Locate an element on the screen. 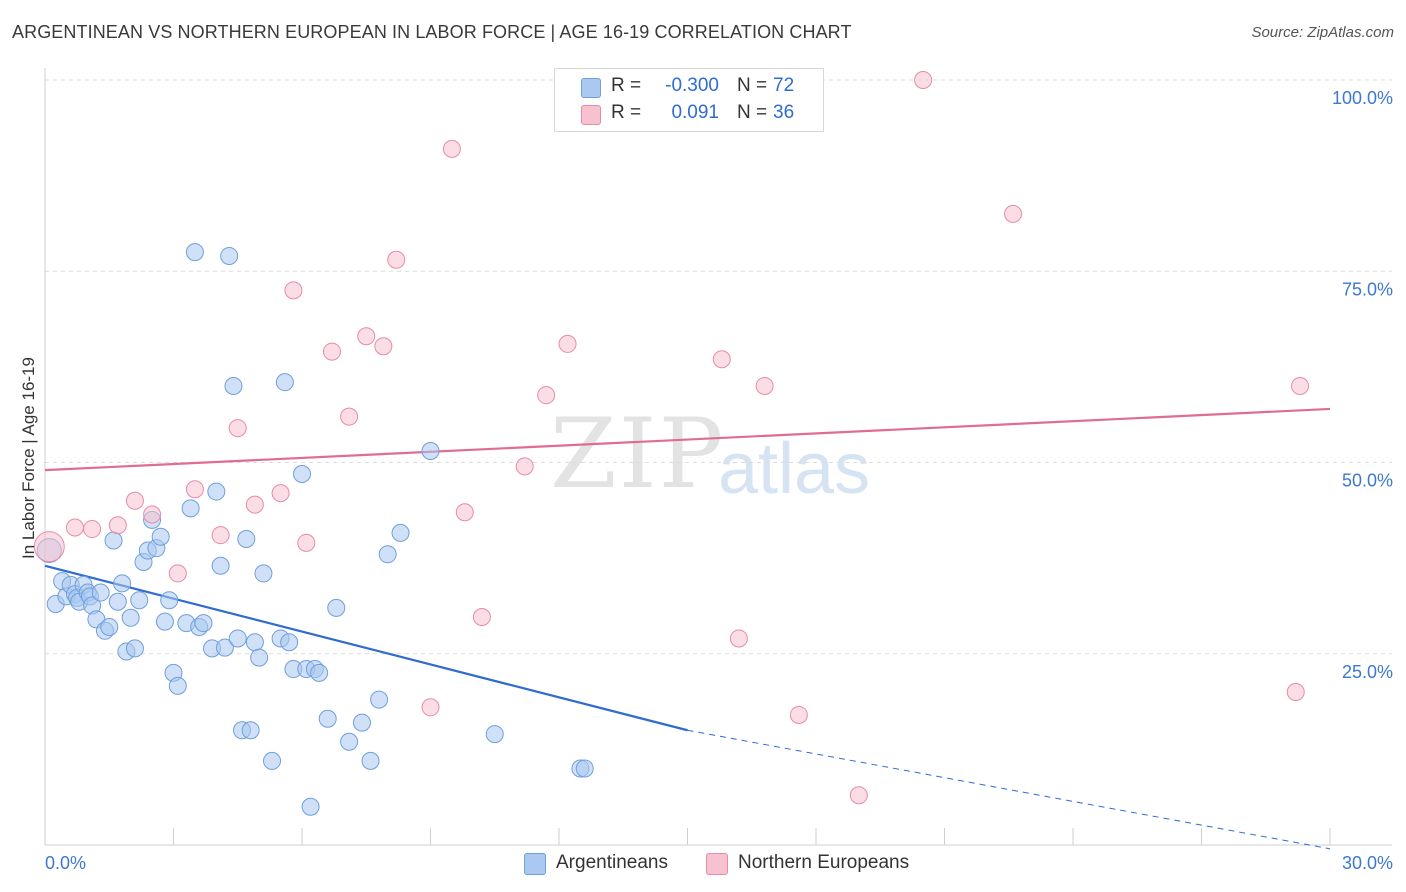 The height and width of the screenshot is (892, 1406). y-axis-label: In Labor Force | Age 16-19 is located at coordinates (28, 458).